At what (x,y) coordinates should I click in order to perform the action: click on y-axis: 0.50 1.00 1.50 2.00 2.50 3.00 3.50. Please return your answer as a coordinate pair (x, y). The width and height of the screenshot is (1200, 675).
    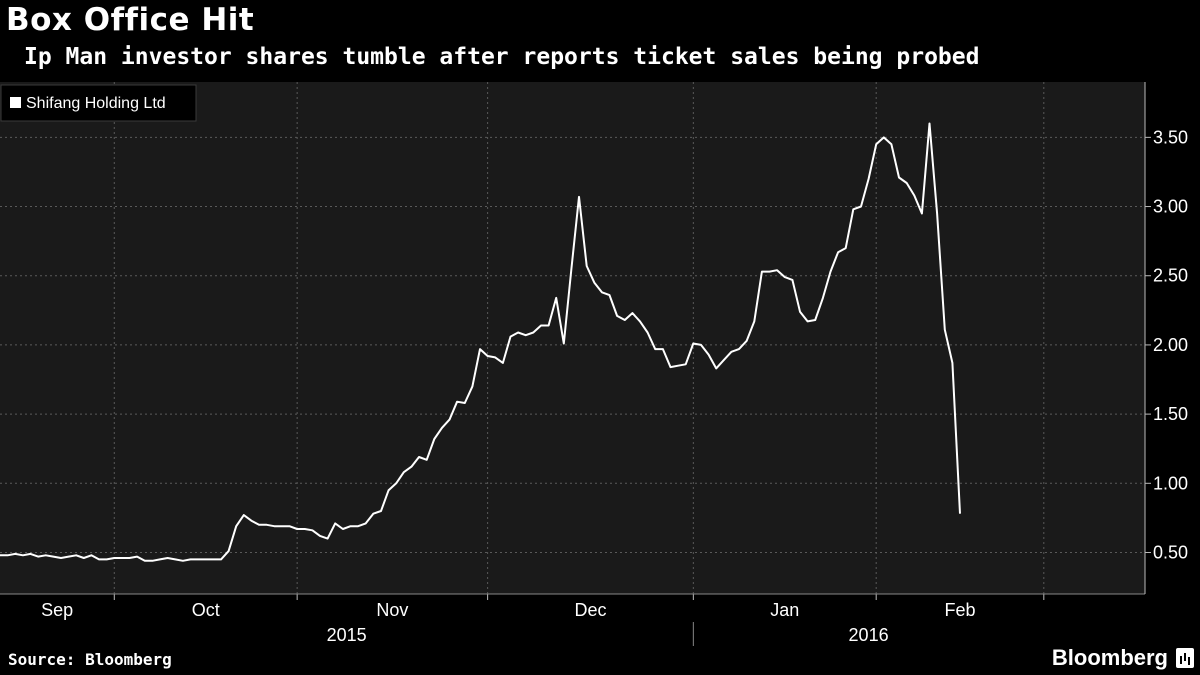
    Looking at the image, I should click on (1166, 338).